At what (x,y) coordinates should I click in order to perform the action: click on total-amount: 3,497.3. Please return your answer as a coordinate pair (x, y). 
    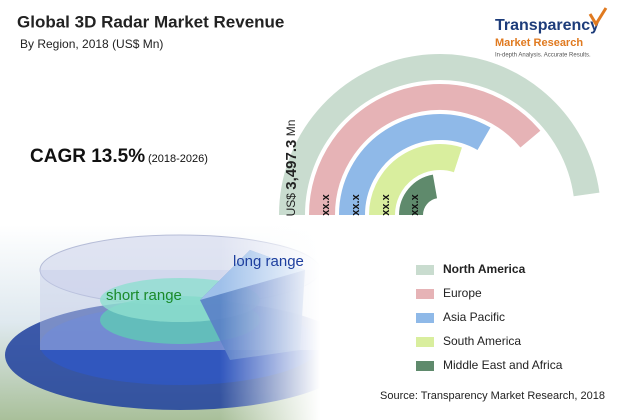
    Looking at the image, I should click on (291, 165).